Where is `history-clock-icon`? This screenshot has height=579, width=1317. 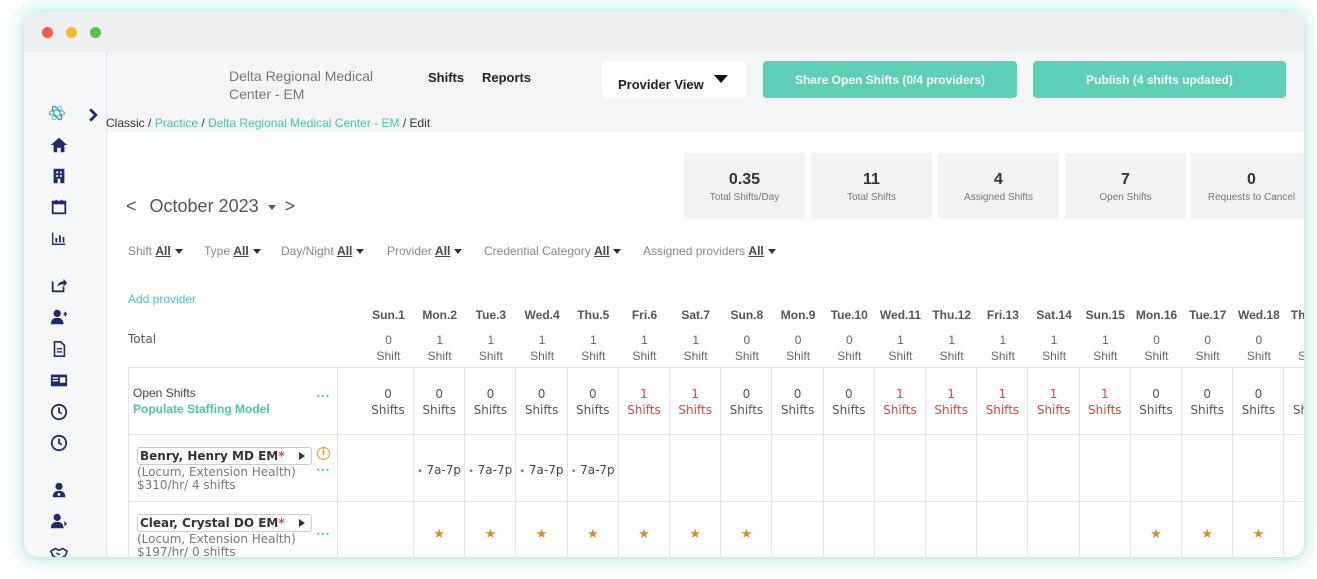
history-clock-icon is located at coordinates (59, 443).